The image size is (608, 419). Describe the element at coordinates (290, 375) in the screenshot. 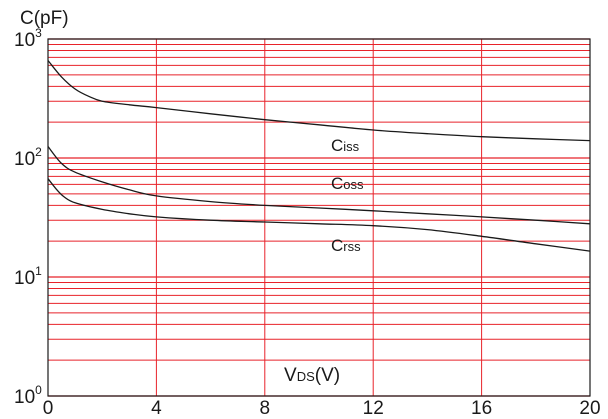

I see `x-axis-label-main: V` at that location.